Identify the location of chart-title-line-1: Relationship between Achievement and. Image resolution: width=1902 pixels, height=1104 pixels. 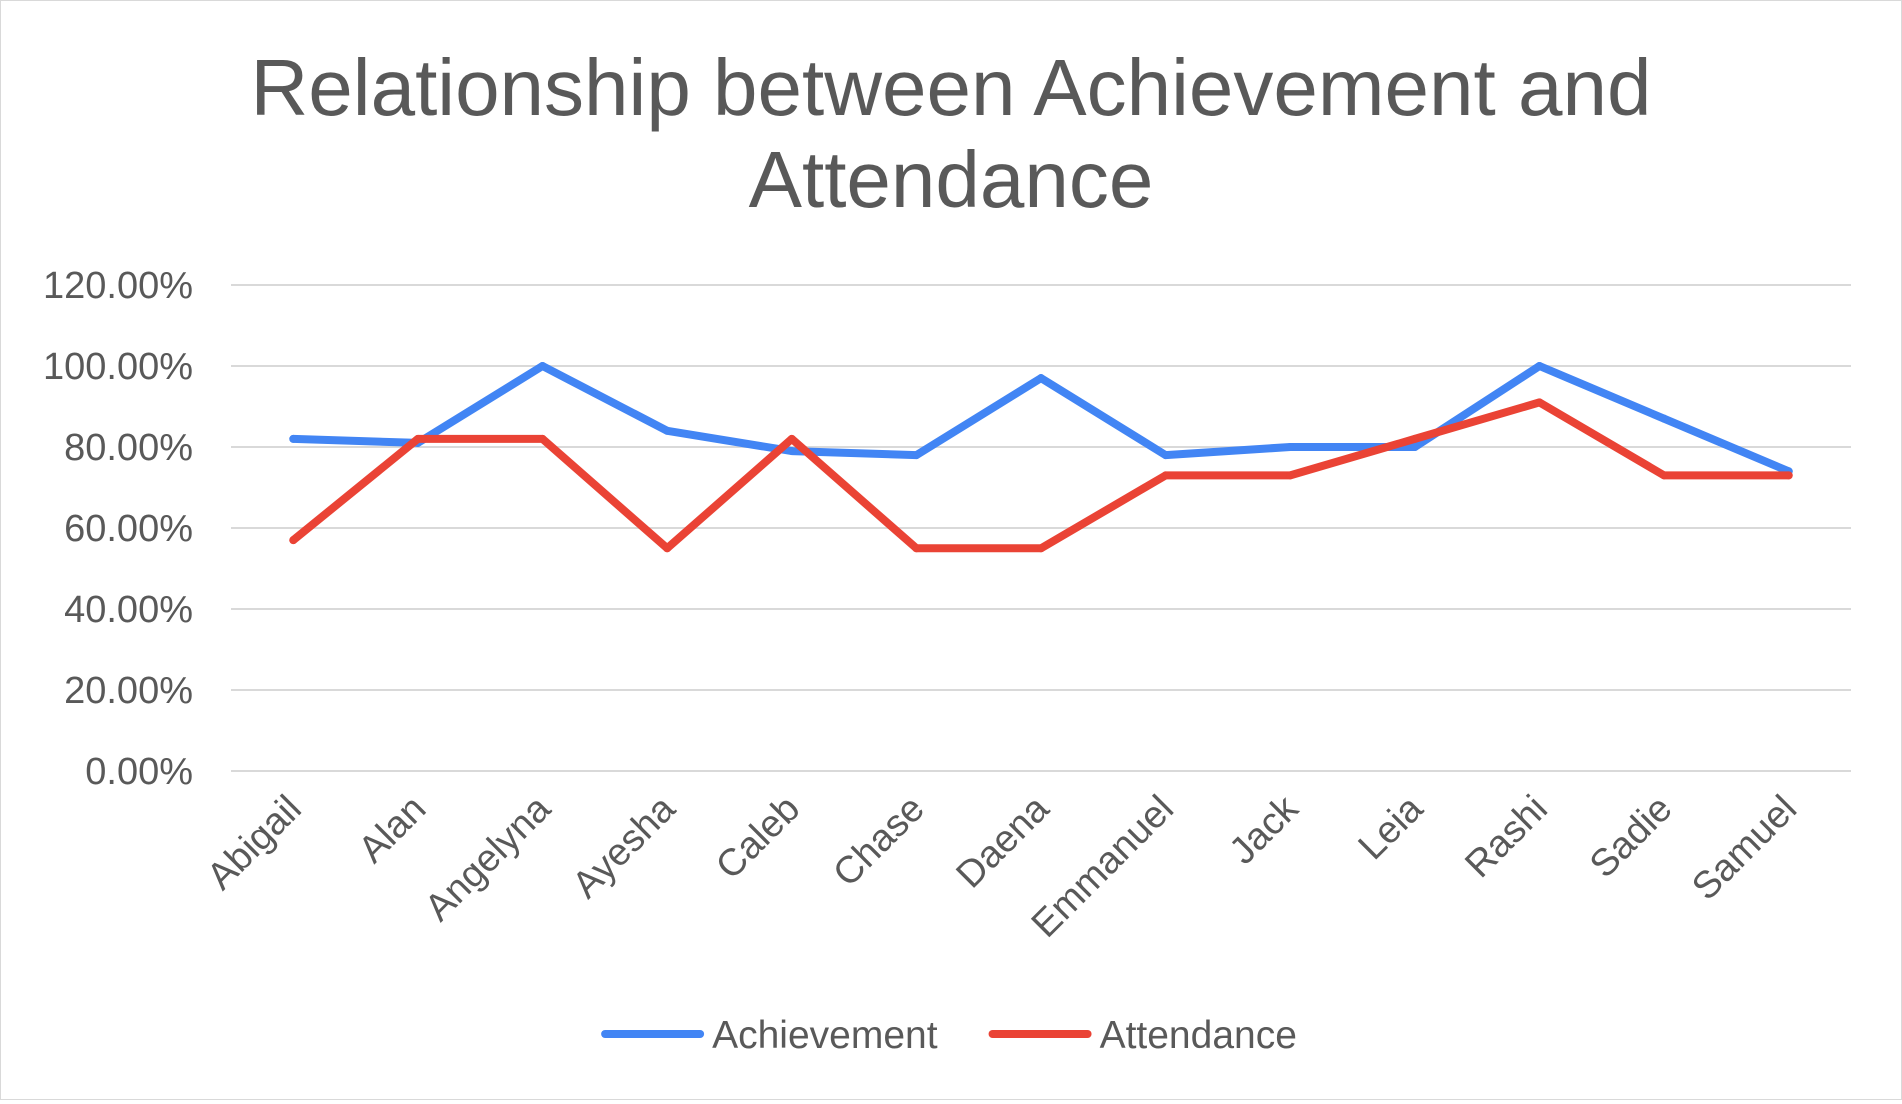
(951, 87).